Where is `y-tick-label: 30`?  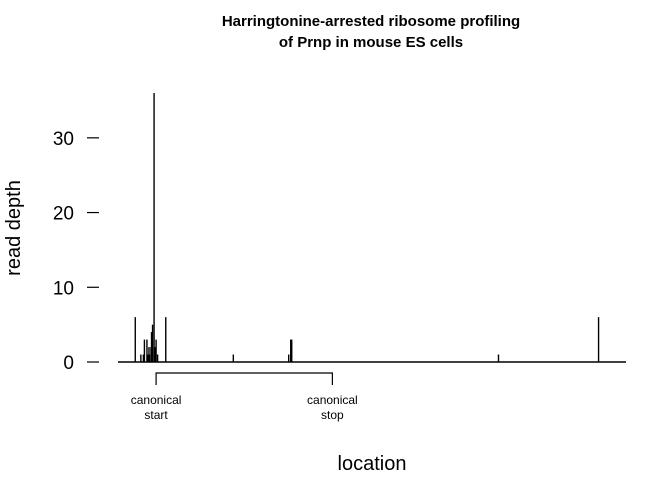 y-tick-label: 30 is located at coordinates (63, 139).